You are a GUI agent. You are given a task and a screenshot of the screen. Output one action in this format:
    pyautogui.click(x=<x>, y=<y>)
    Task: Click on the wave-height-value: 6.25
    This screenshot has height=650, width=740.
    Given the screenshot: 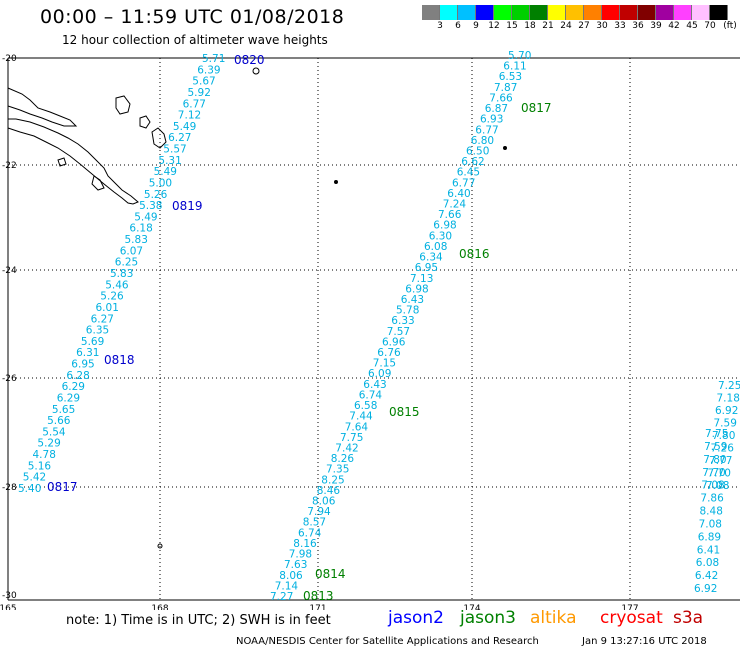 What is the action you would take?
    pyautogui.click(x=126, y=263)
    